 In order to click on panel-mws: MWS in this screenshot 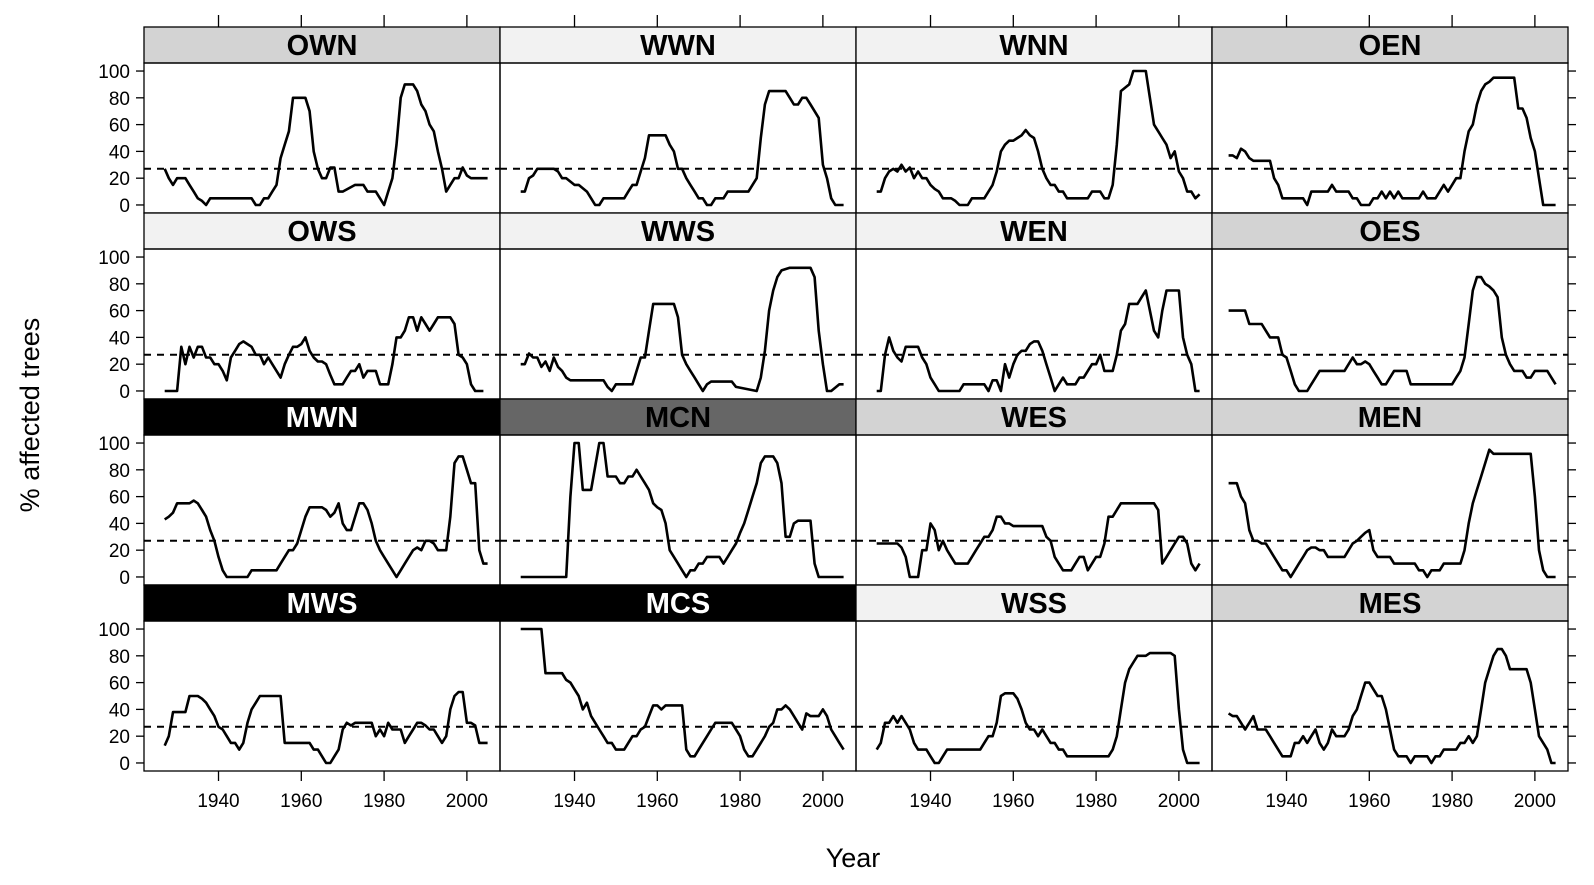, I will do `click(322, 678)`.